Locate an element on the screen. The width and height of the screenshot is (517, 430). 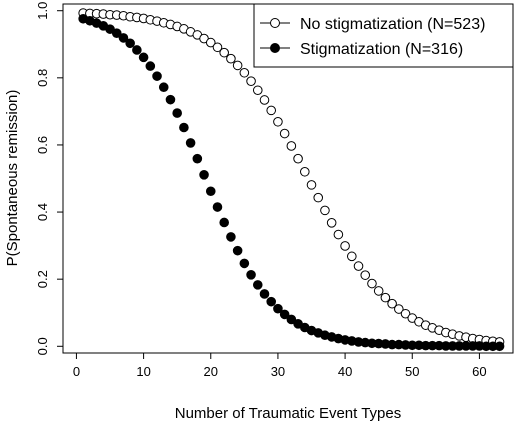
x-tick-label: 0 is located at coordinates (76, 371).